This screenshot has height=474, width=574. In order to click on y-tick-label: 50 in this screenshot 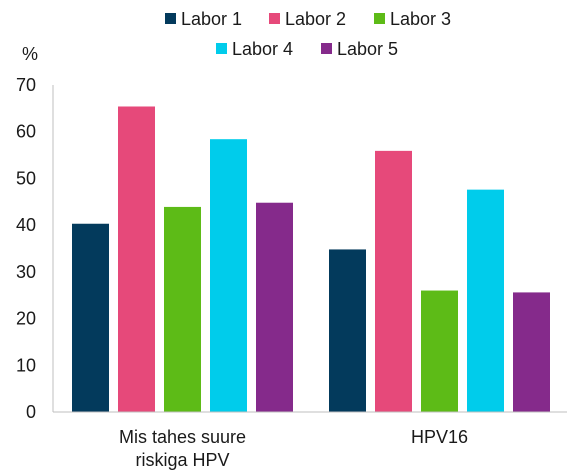, I will do `click(26, 178)`.